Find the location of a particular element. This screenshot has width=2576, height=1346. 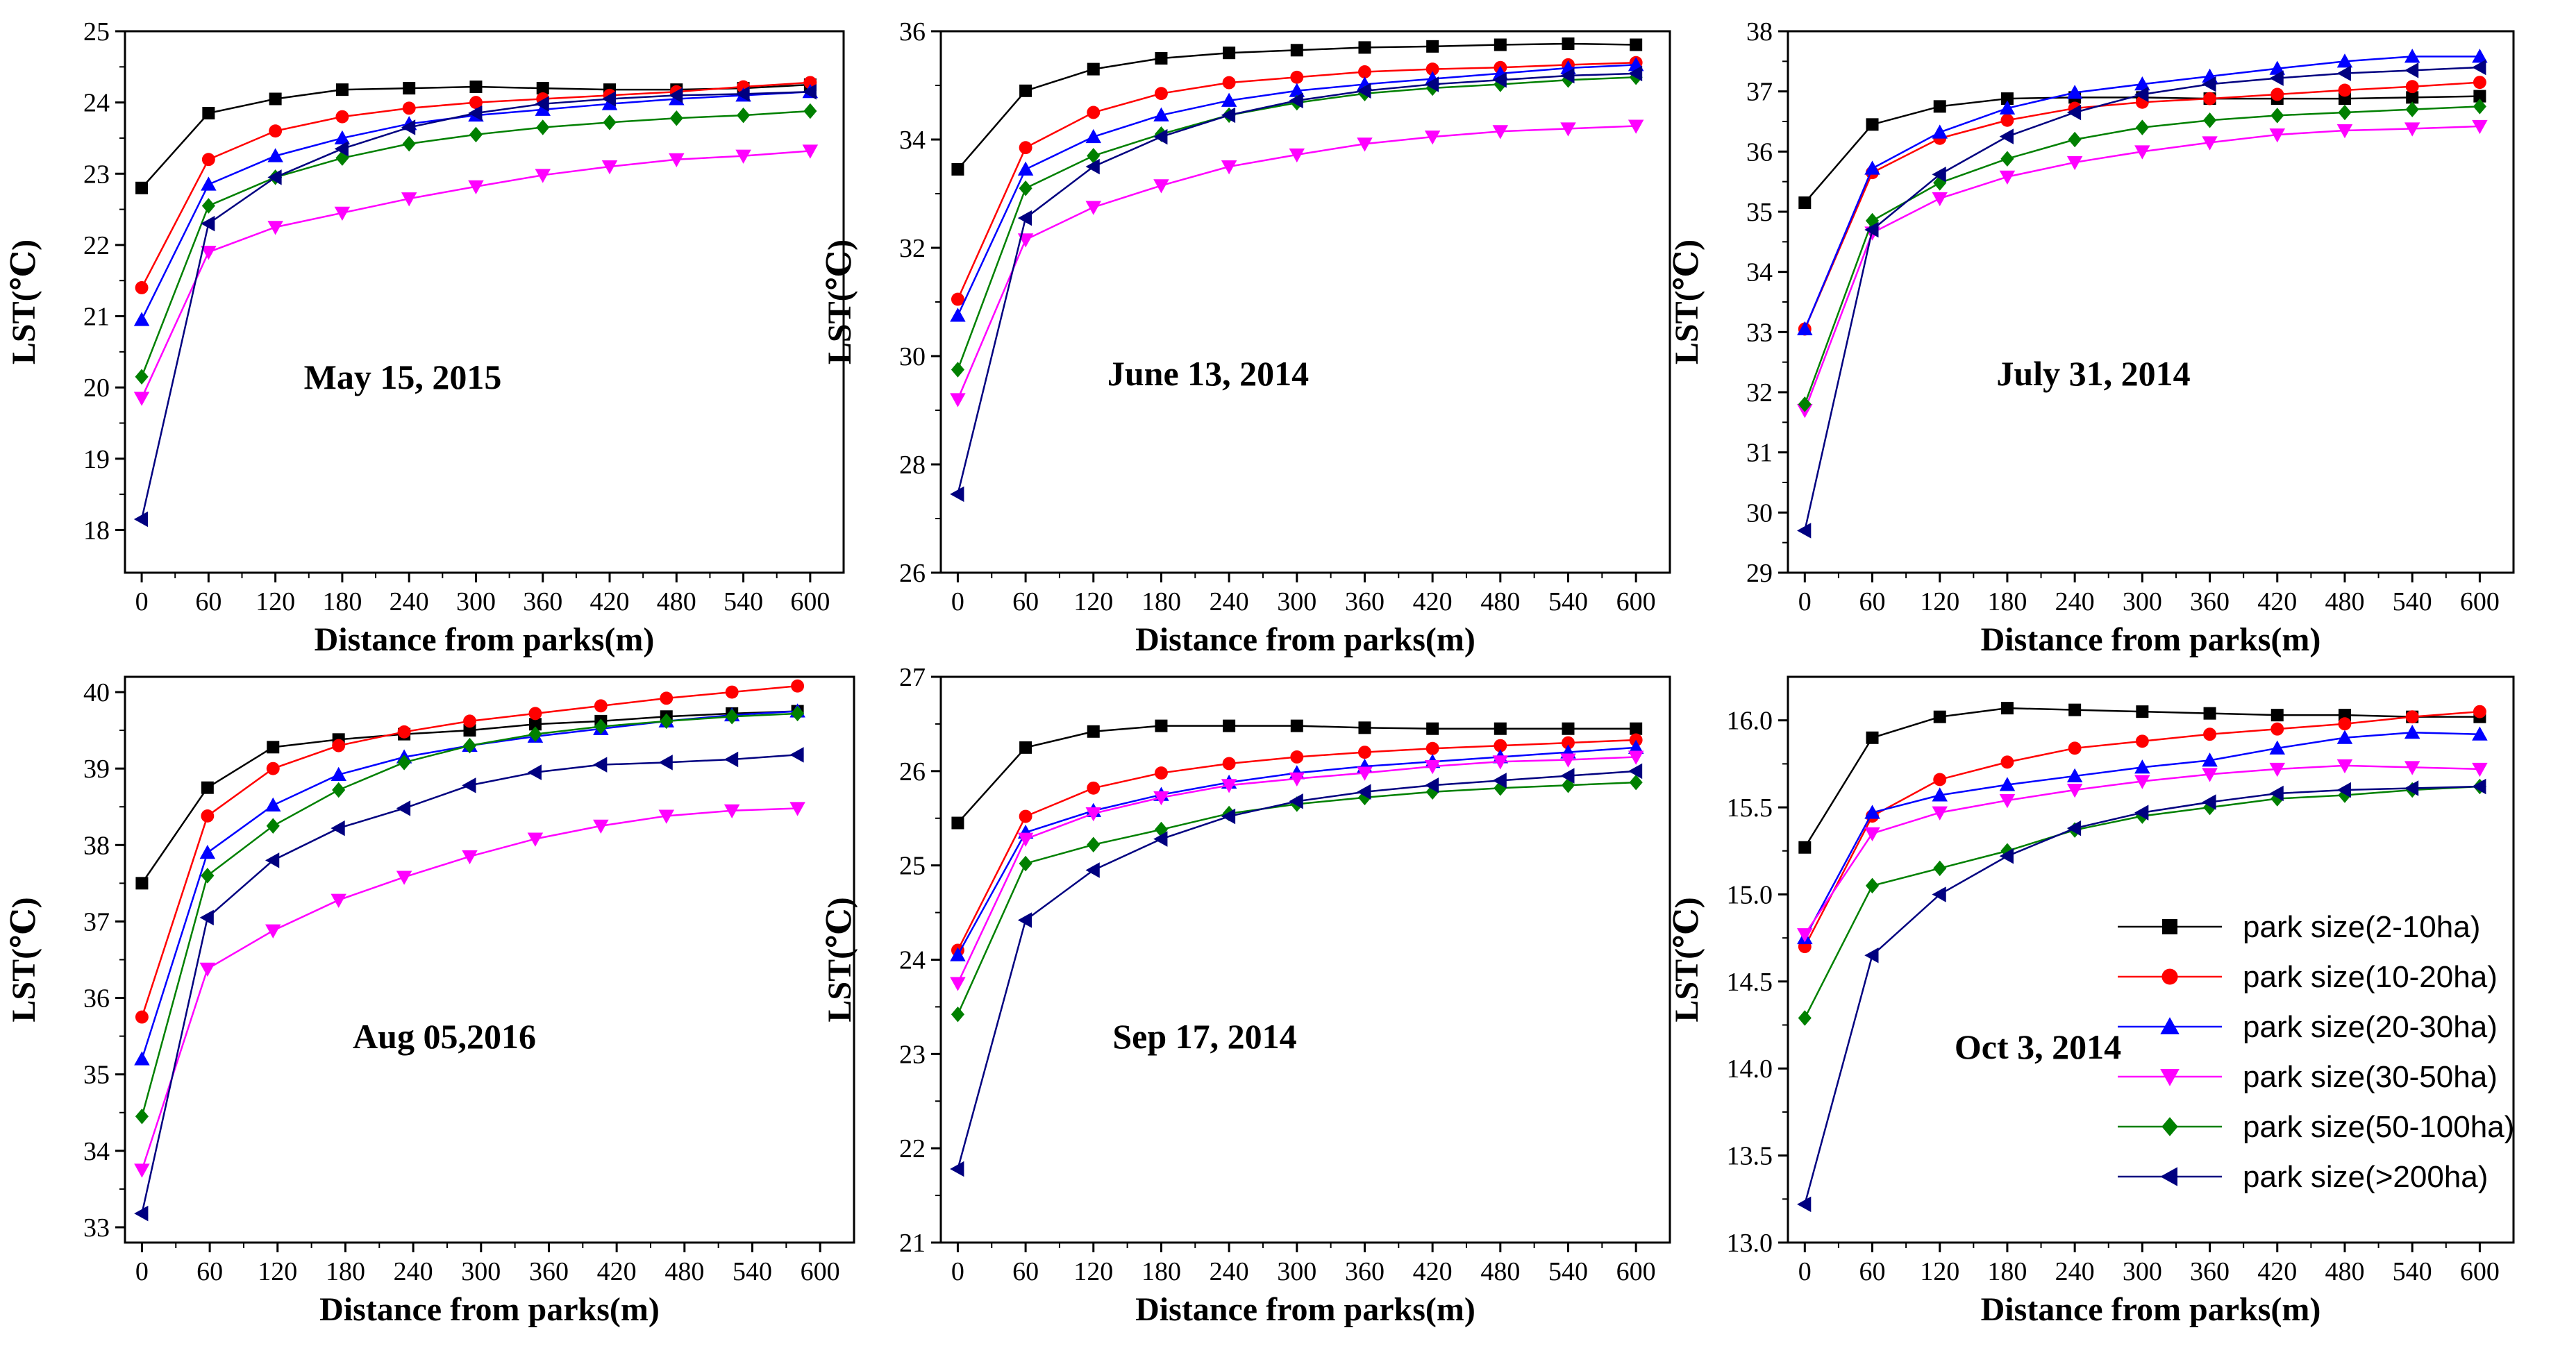

y-tick-label: 28 is located at coordinates (912, 466).